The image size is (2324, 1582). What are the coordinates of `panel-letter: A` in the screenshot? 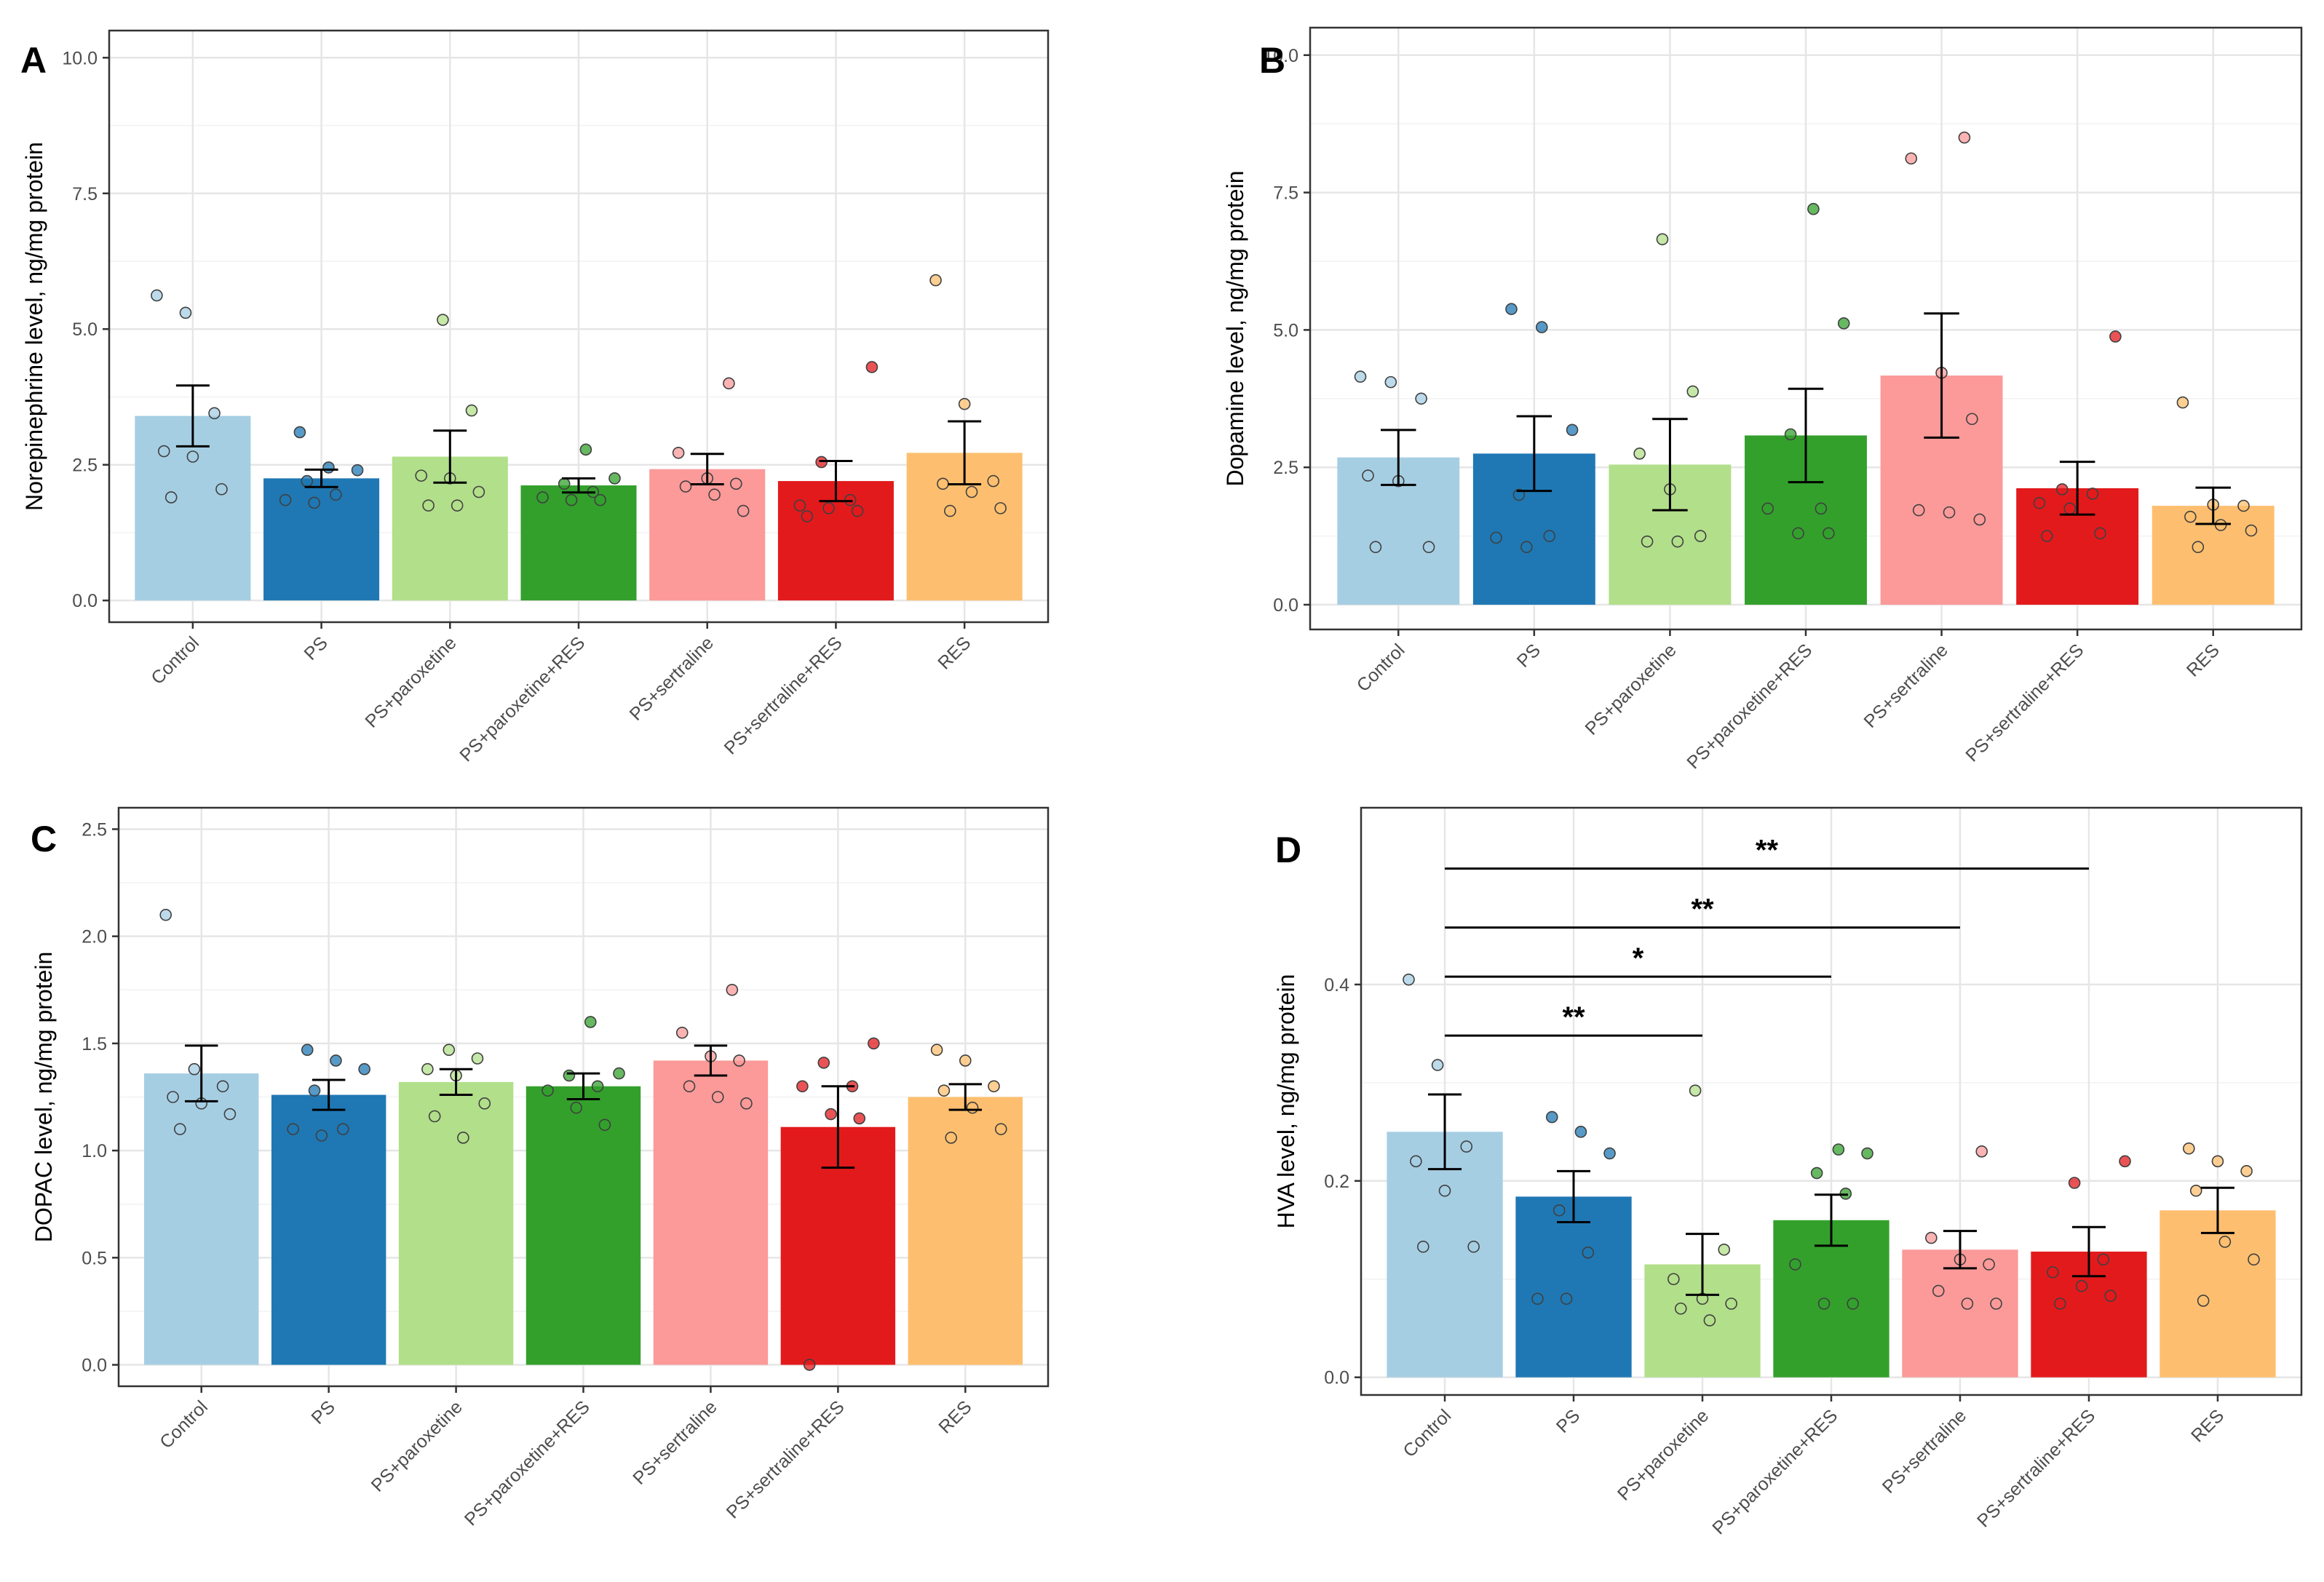 It's located at (33, 60).